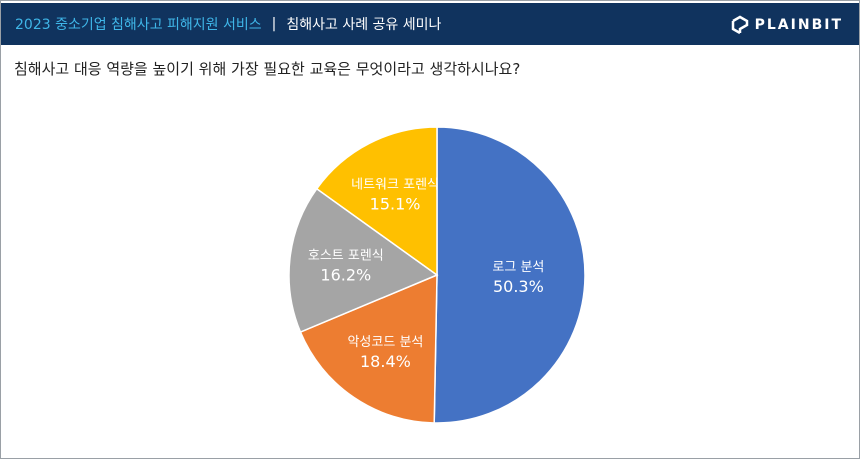 The width and height of the screenshot is (860, 459). What do you see at coordinates (385, 361) in the screenshot?
I see `slice-value-label: 18.4%` at bounding box center [385, 361].